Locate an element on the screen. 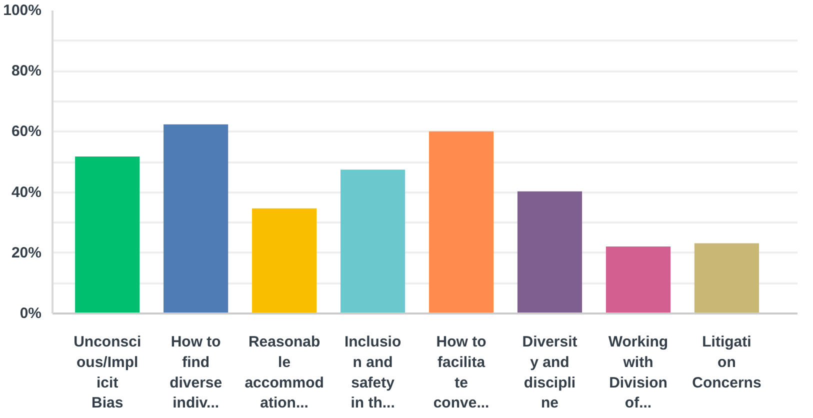  y-tick-label: 80% is located at coordinates (26, 71).